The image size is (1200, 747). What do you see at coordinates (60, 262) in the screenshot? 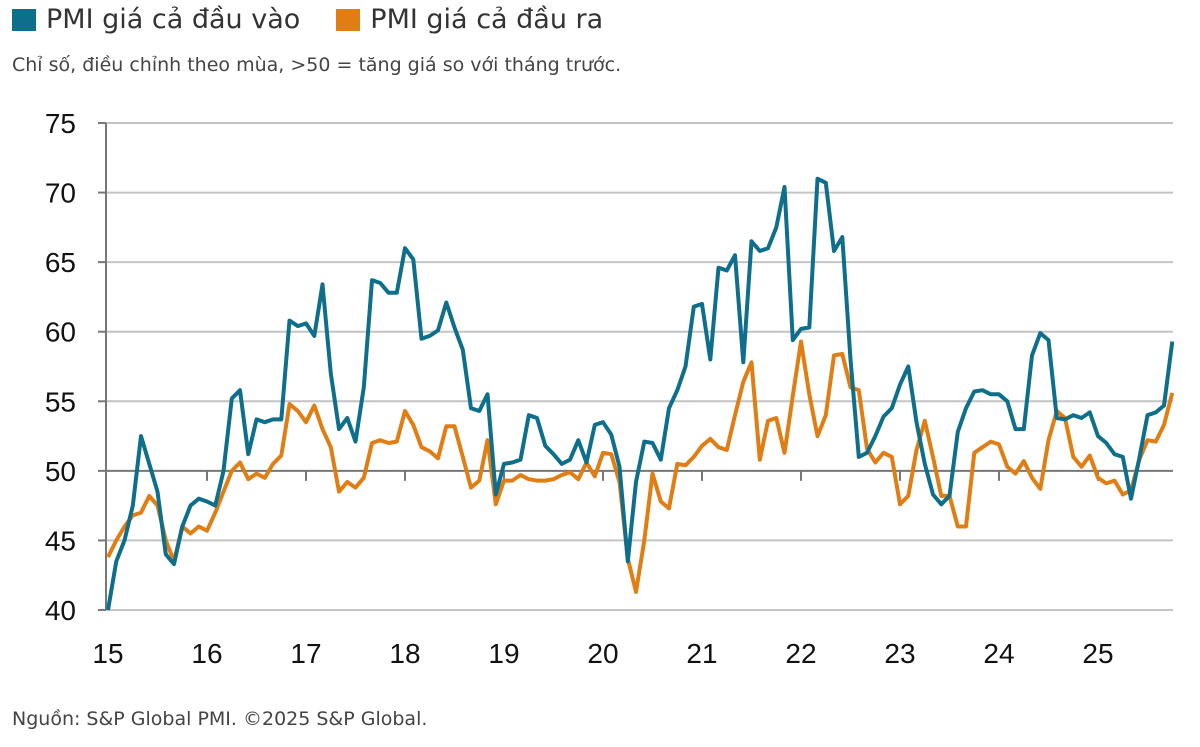
I see `y-tick-label: 65` at bounding box center [60, 262].